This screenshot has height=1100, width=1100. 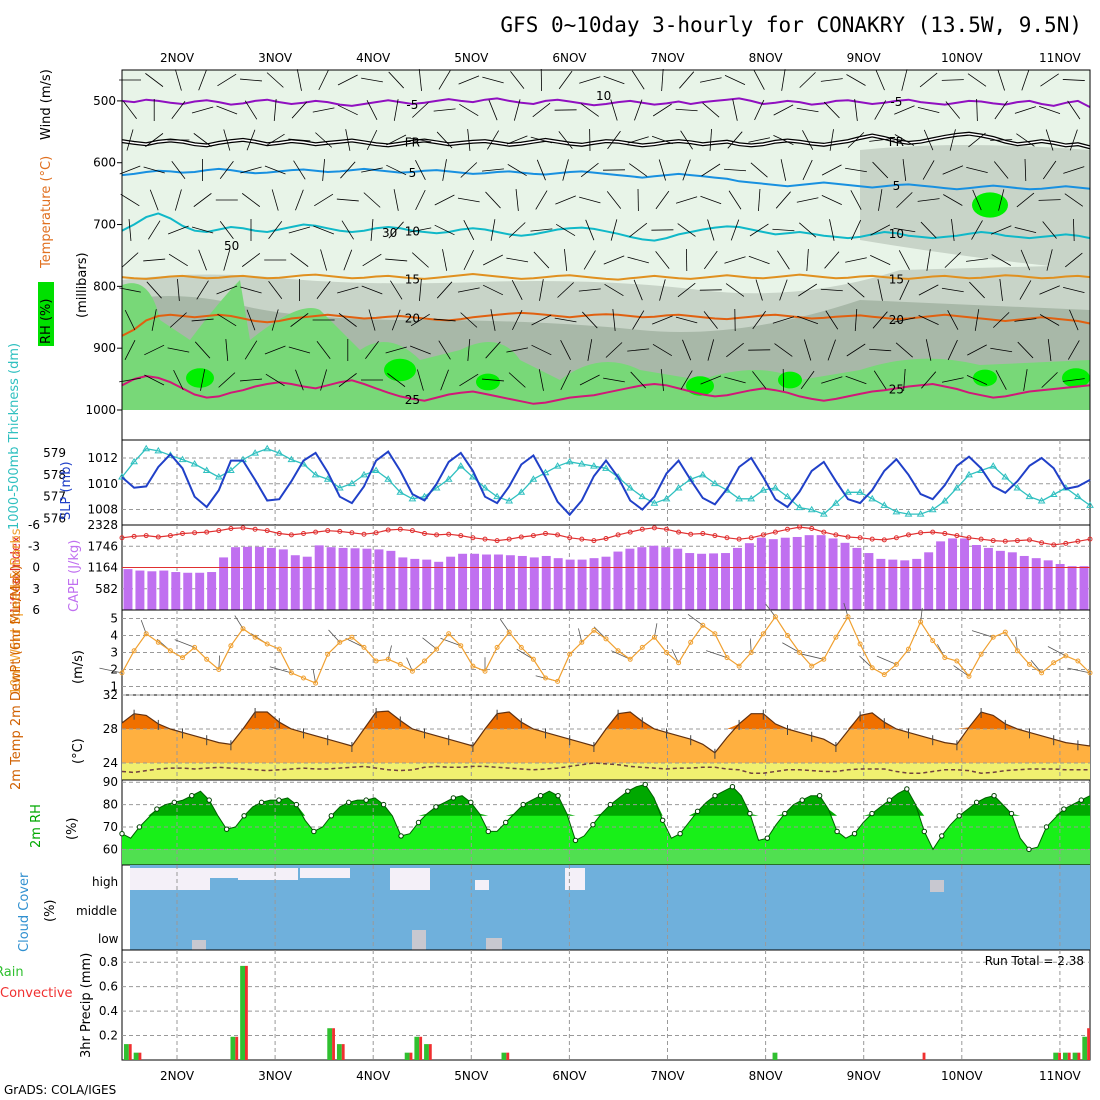 What do you see at coordinates (412, 279) in the screenshot?
I see `isotherm-label: 15` at bounding box center [412, 279].